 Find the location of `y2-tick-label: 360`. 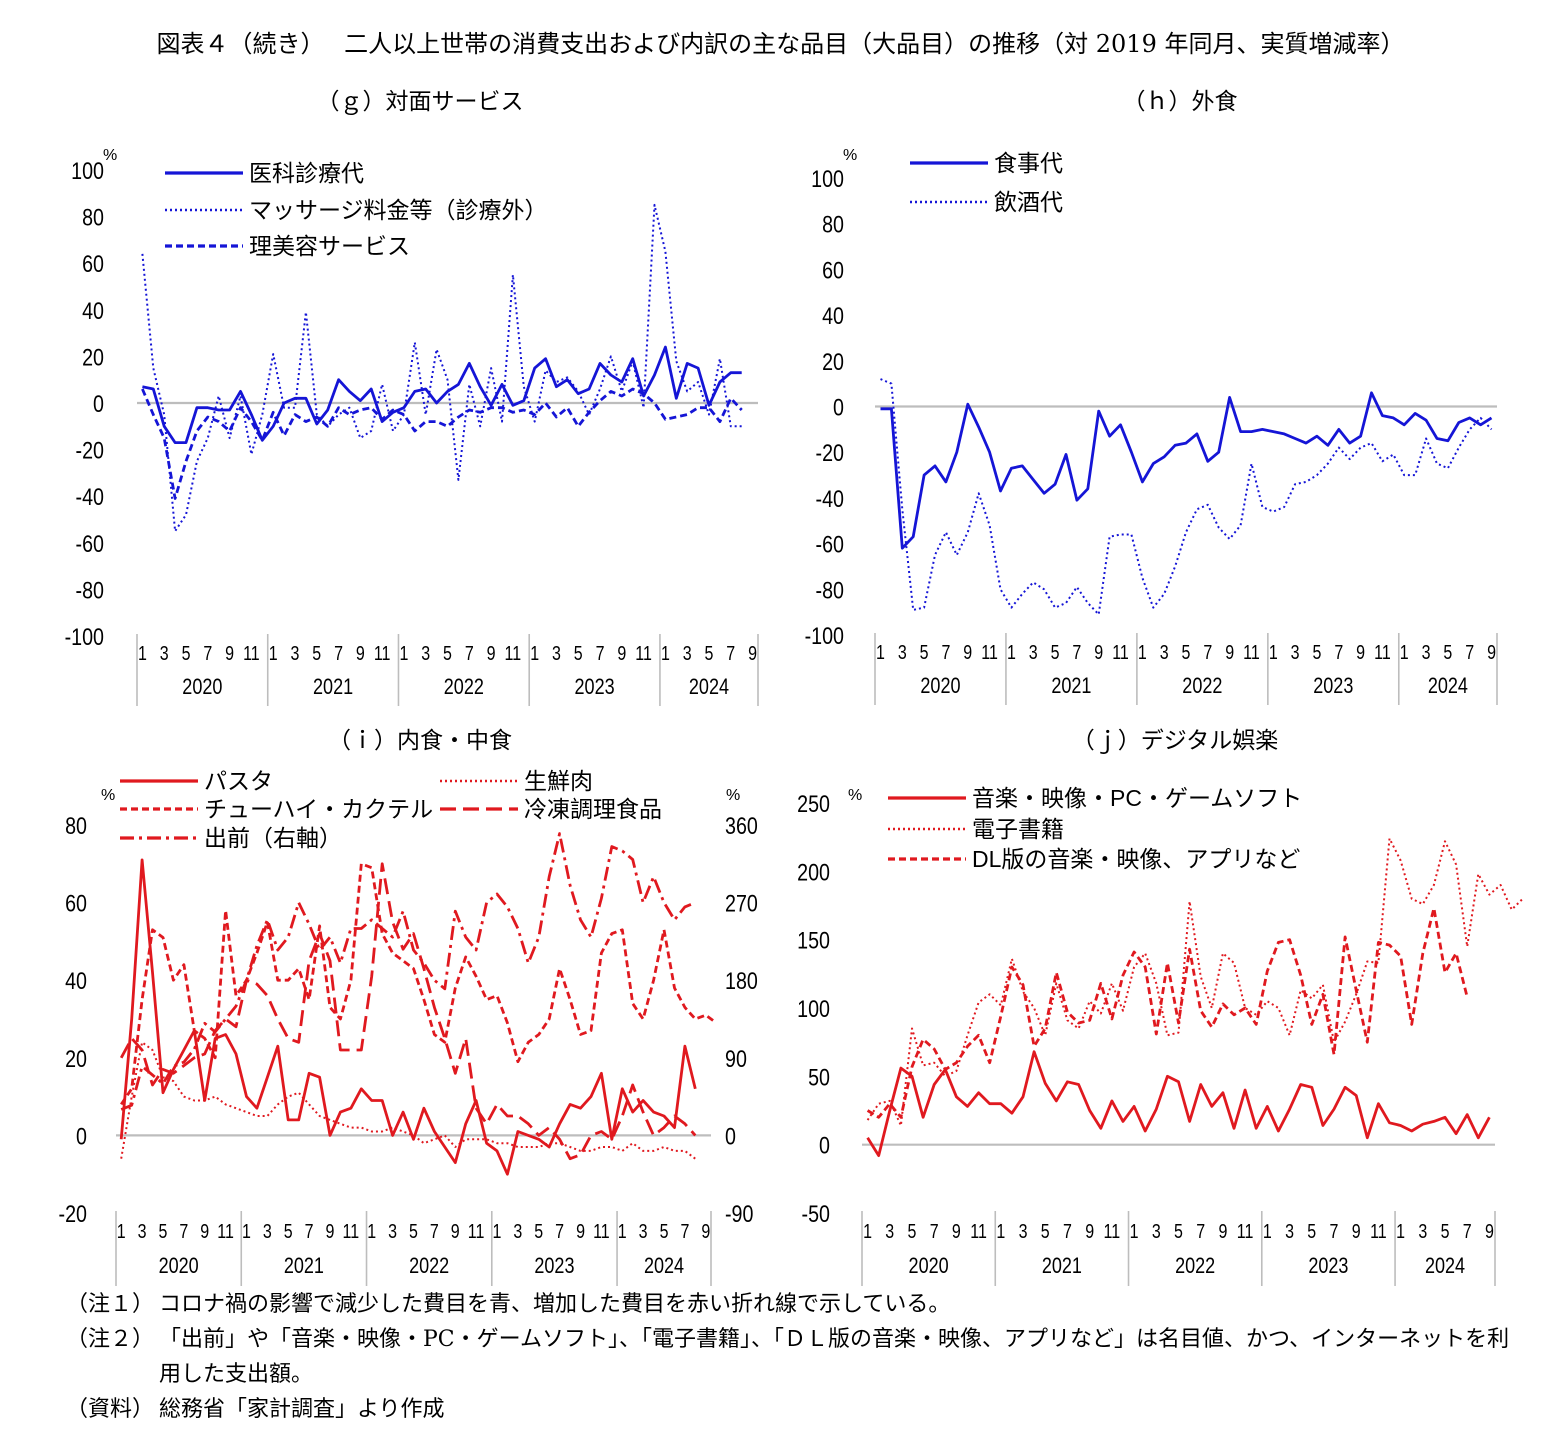

y2-tick-label: 360 is located at coordinates (741, 825).